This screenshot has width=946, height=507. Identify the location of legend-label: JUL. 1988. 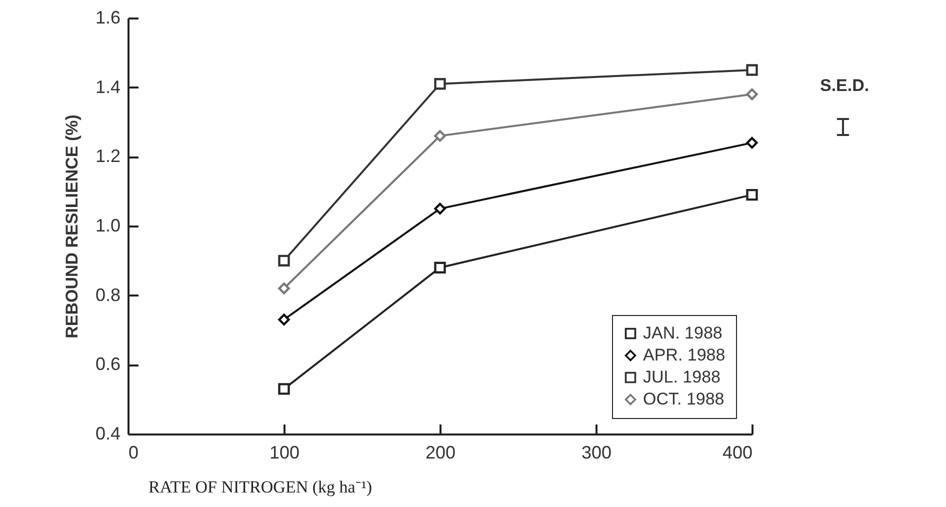
(681, 377).